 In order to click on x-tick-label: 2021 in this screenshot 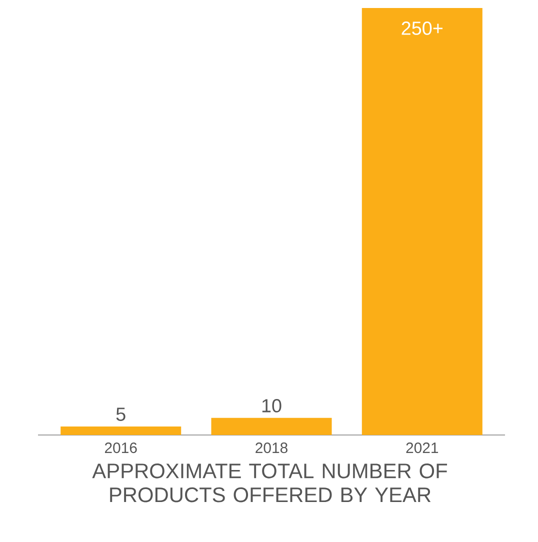, I will do `click(422, 448)`.